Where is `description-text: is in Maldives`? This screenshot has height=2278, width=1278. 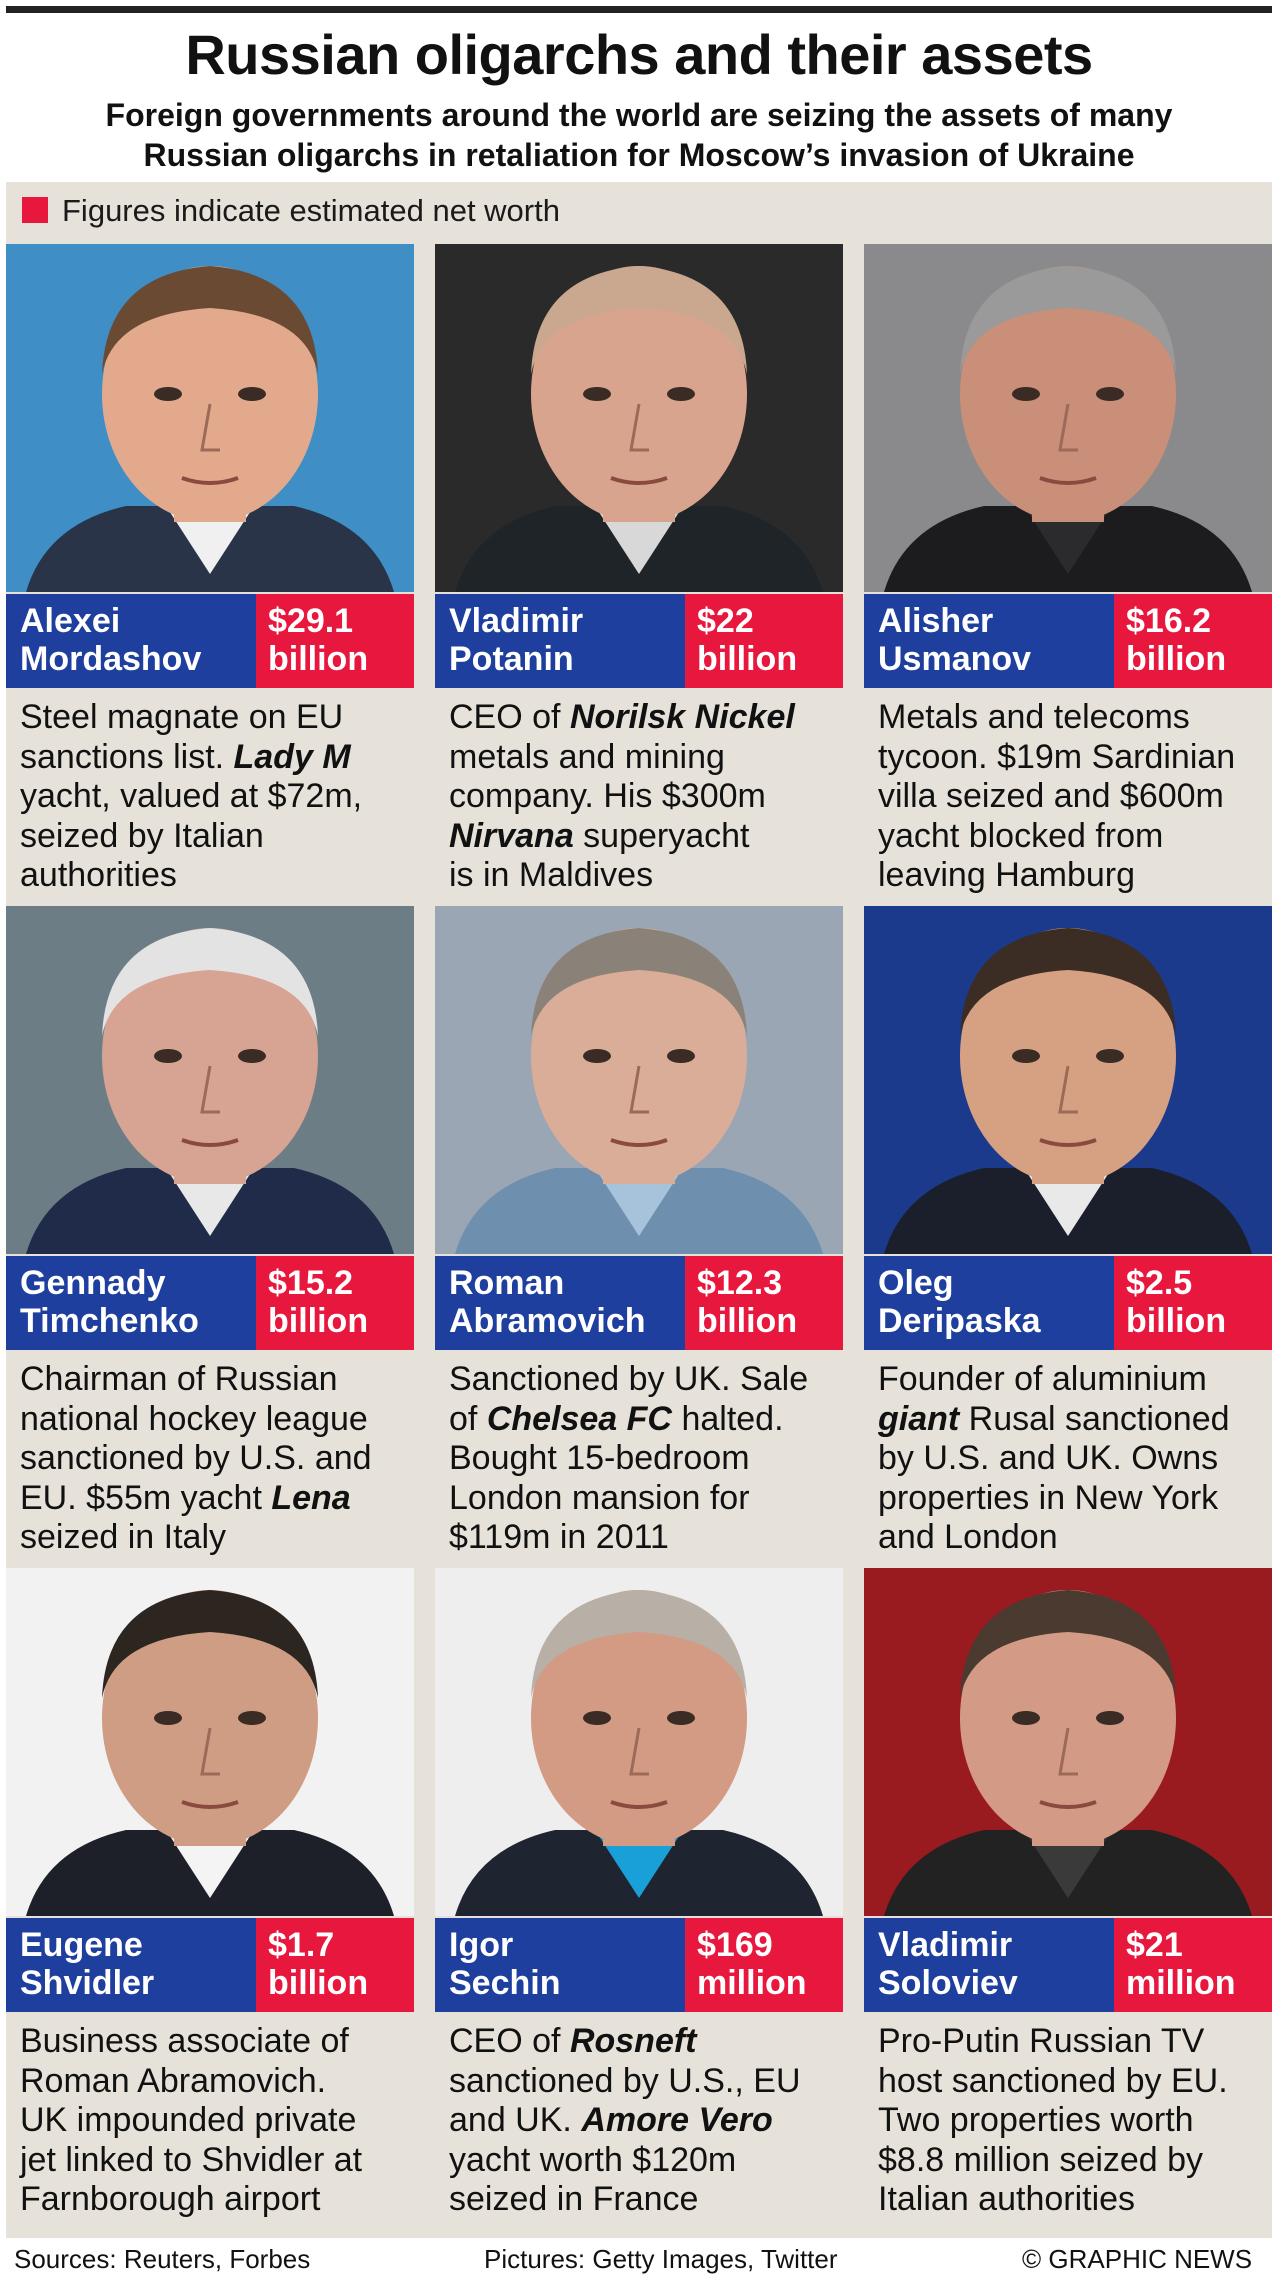
description-text: is in Maldives is located at coordinates (551, 875).